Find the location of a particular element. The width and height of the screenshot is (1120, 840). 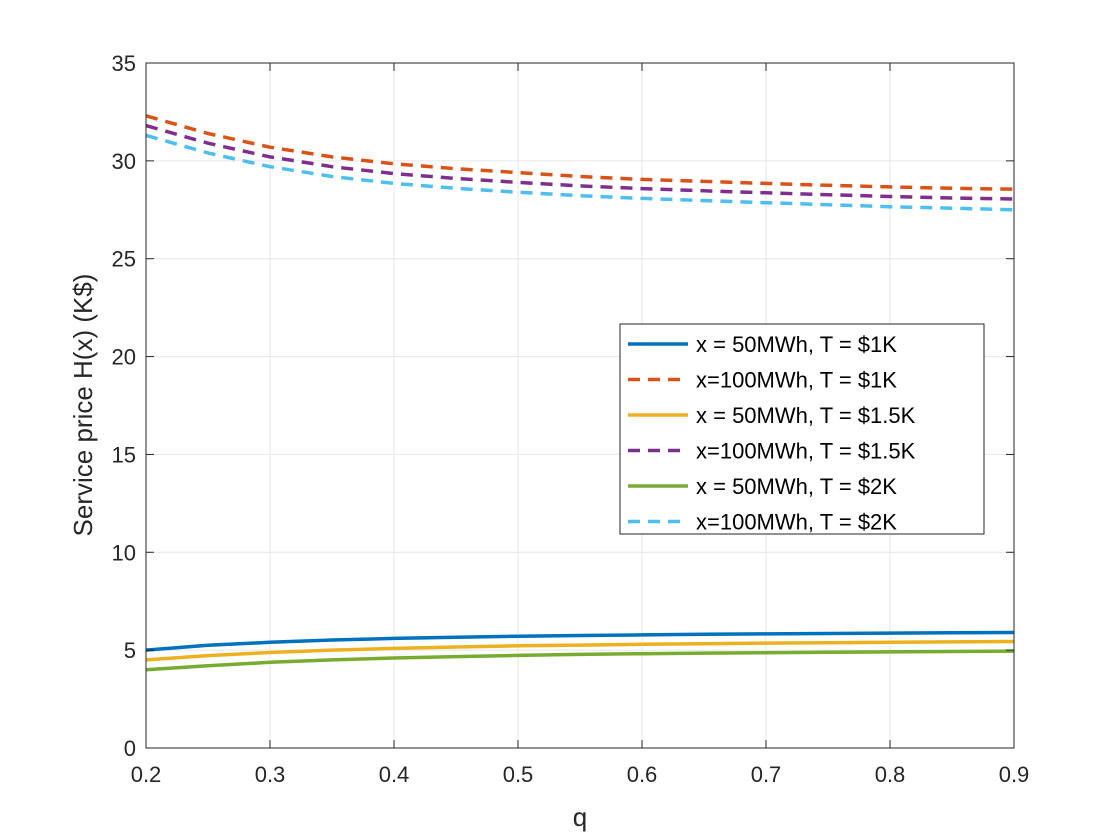

y-tick-label: 25 is located at coordinates (124, 259).